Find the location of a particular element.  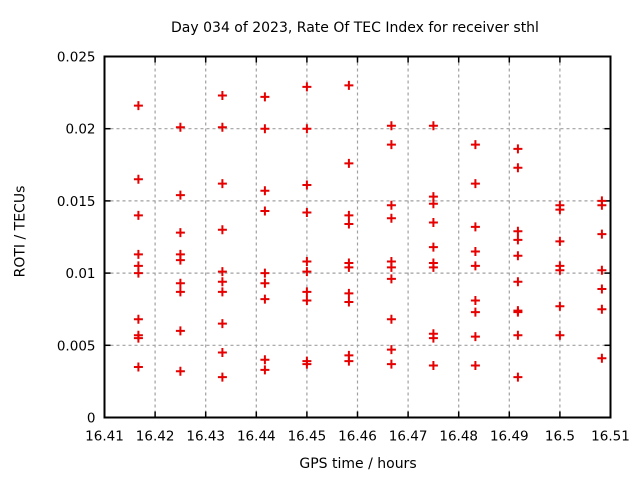

x-tick-label: 16.47 is located at coordinates (408, 437).